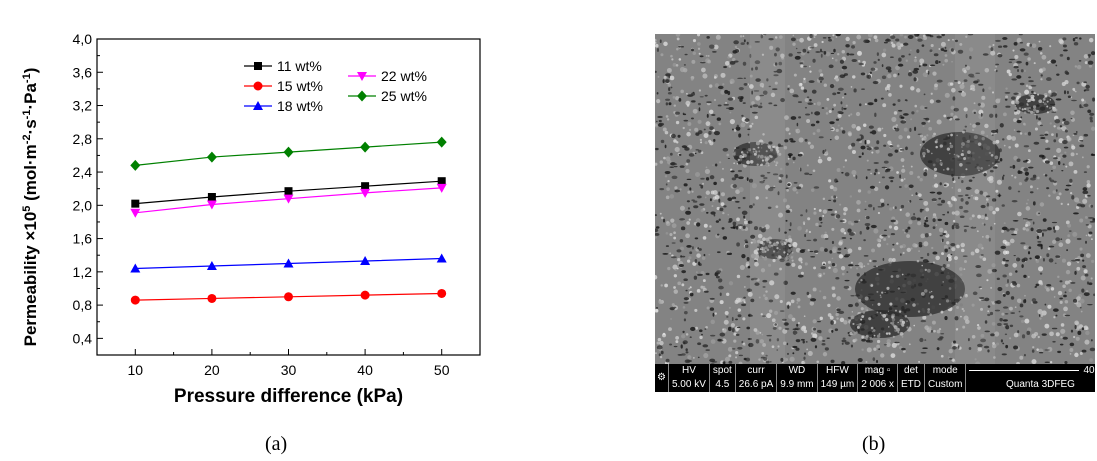 The width and height of the screenshot is (1097, 461). What do you see at coordinates (442, 370) in the screenshot?
I see `x-tick-label: 50` at bounding box center [442, 370].